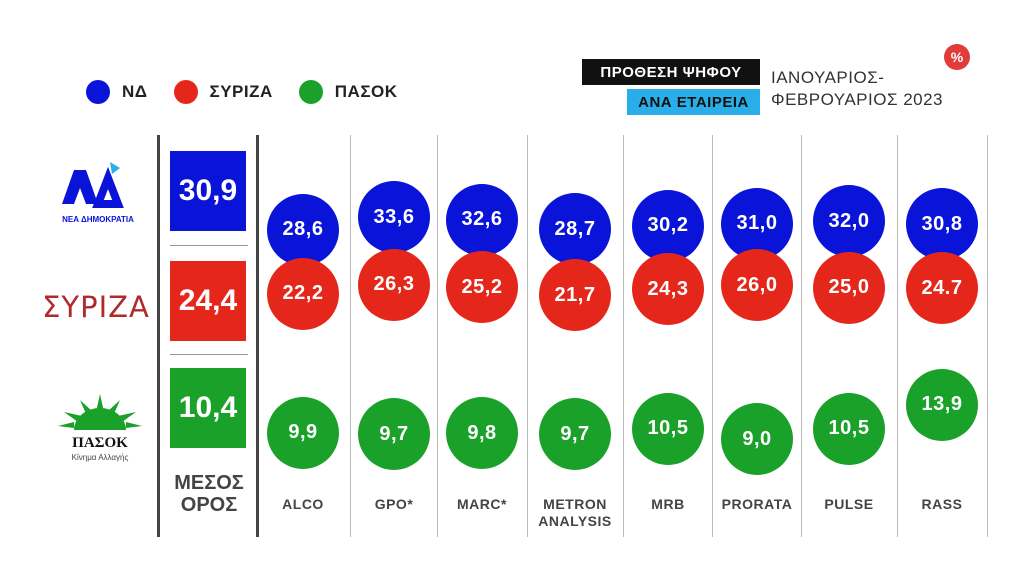 The height and width of the screenshot is (576, 1024). I want to click on bubble-nd: 30,8, so click(942, 224).